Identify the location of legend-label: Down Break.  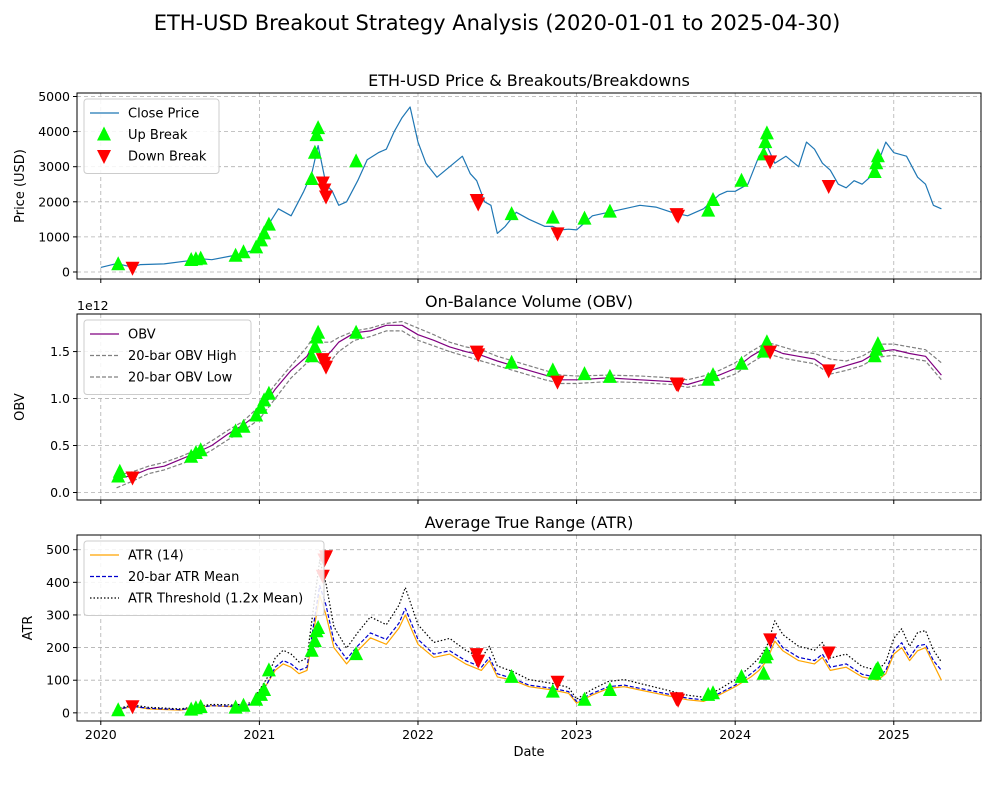
(167, 157).